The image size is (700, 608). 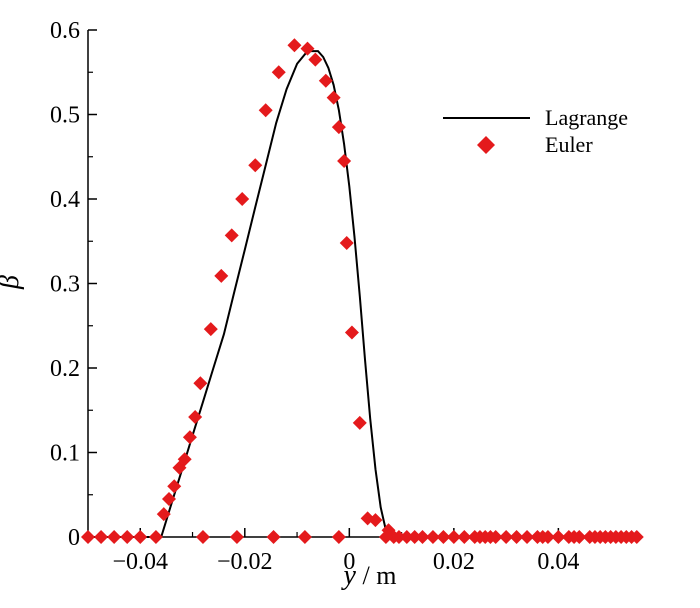 I want to click on y-tick-label: 0.1, so click(x=65, y=454).